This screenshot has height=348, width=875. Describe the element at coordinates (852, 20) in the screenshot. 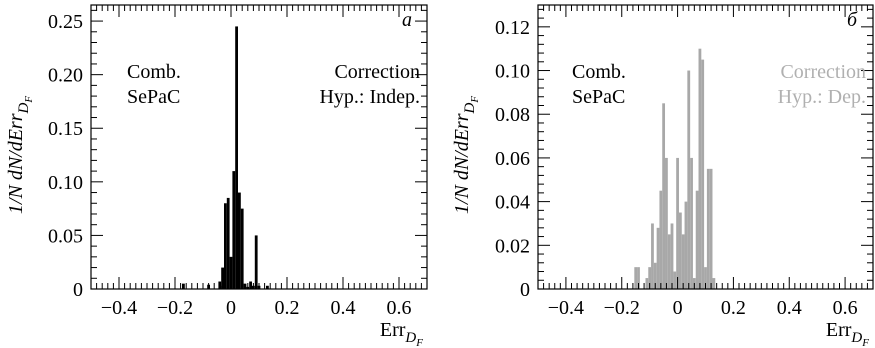

I see `panel-letter: б` at that location.